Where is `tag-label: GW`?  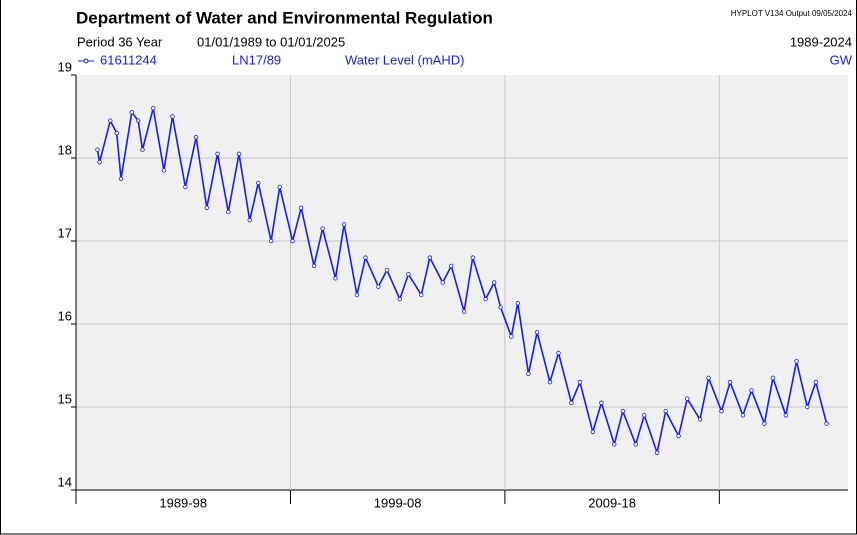 tag-label: GW is located at coordinates (841, 59).